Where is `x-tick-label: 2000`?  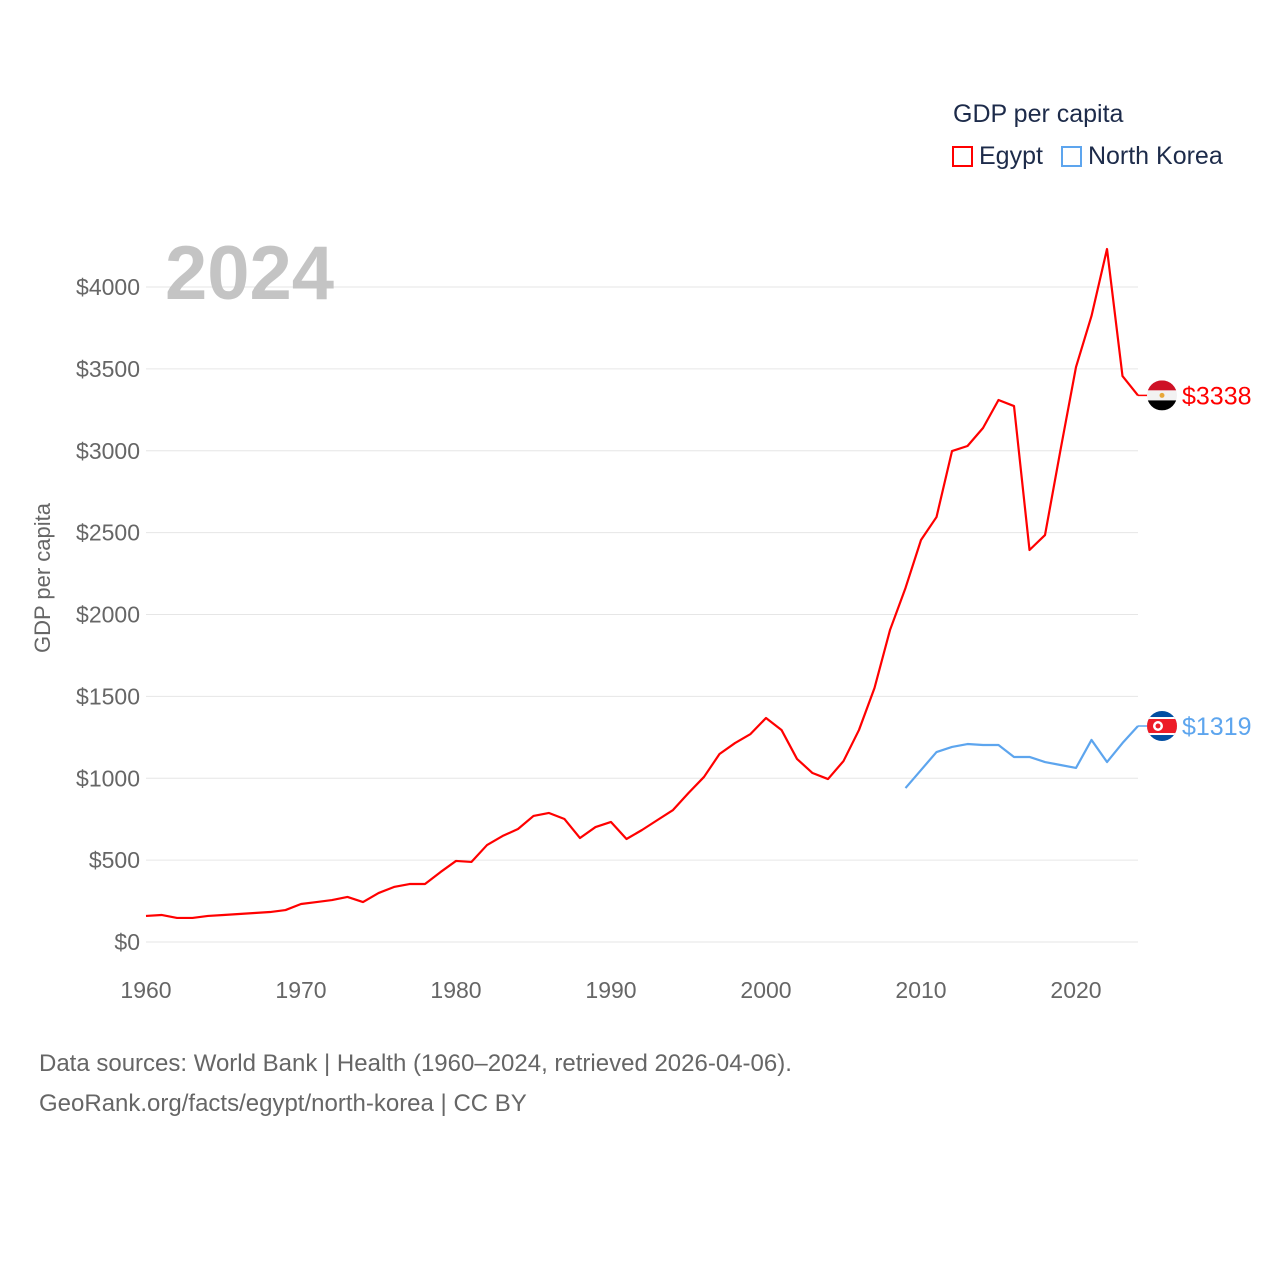 x-tick-label: 2000 is located at coordinates (765, 990).